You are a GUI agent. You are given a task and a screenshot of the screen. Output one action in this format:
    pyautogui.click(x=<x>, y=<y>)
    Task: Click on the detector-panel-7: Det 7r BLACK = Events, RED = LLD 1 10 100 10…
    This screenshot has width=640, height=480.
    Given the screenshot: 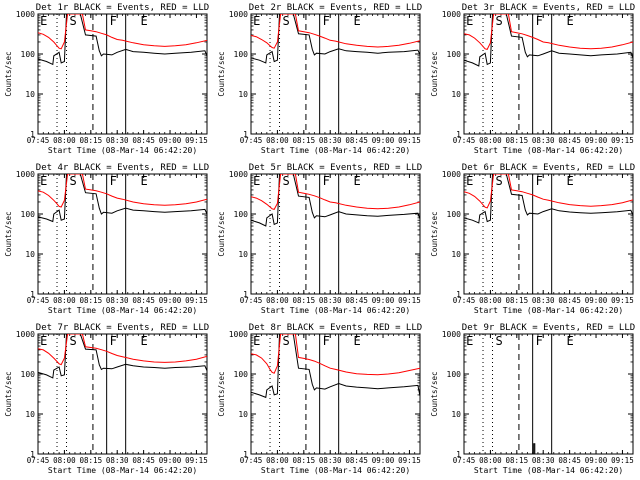 What is the action you would take?
    pyautogui.click(x=106, y=399)
    